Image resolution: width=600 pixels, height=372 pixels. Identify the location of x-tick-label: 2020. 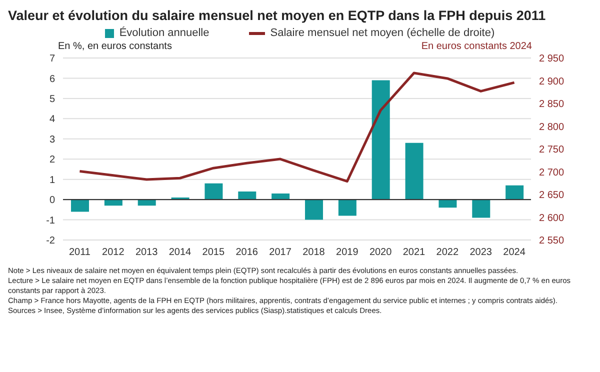
(380, 252).